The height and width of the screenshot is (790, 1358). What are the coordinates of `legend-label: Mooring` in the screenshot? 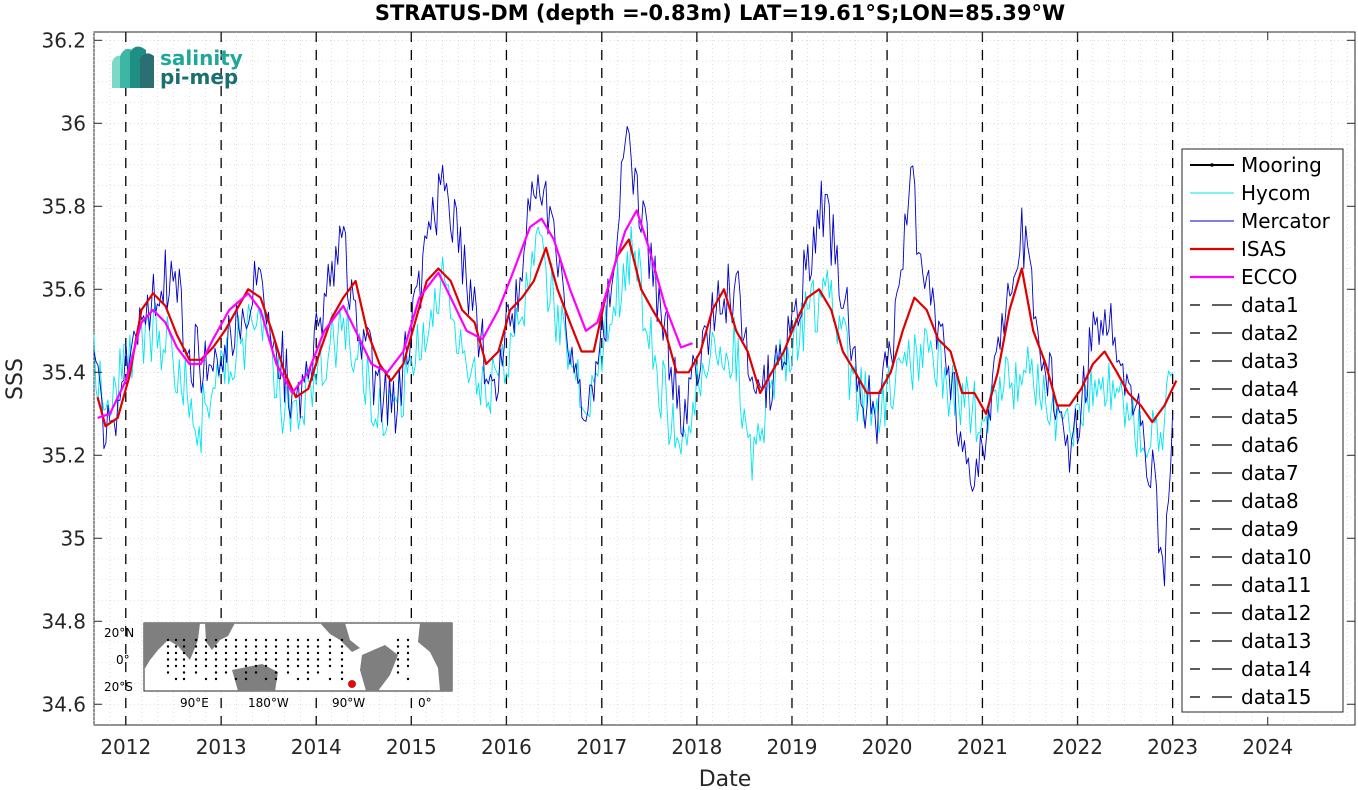 It's located at (1281, 165).